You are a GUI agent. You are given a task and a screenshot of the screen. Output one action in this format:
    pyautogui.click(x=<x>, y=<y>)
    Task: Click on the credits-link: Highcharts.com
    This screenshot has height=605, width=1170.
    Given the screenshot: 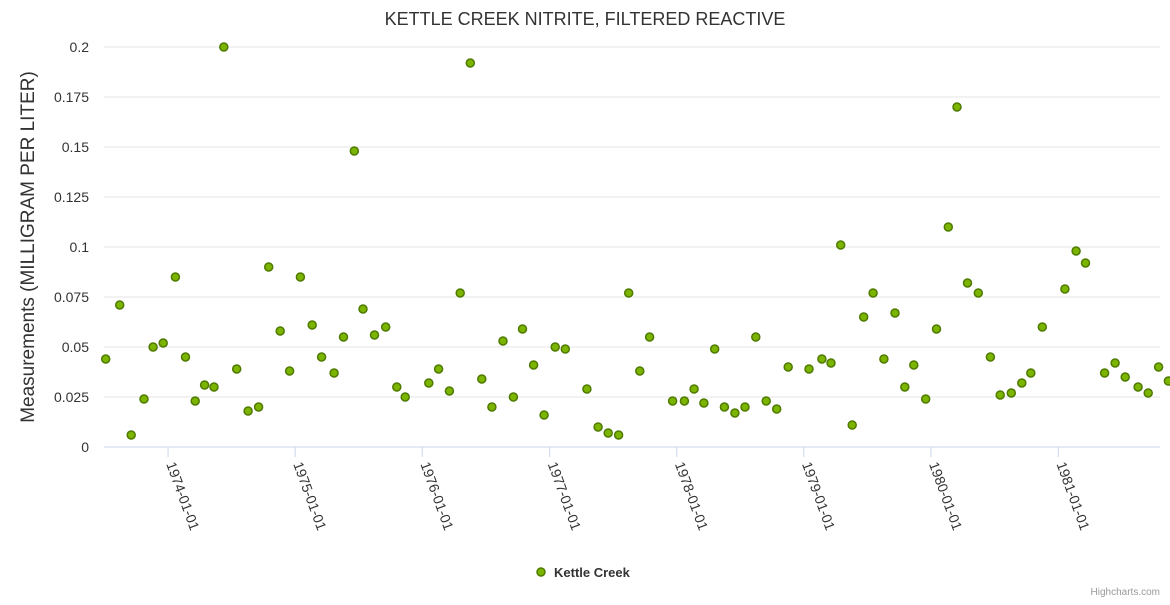 What is the action you would take?
    pyautogui.click(x=1125, y=592)
    